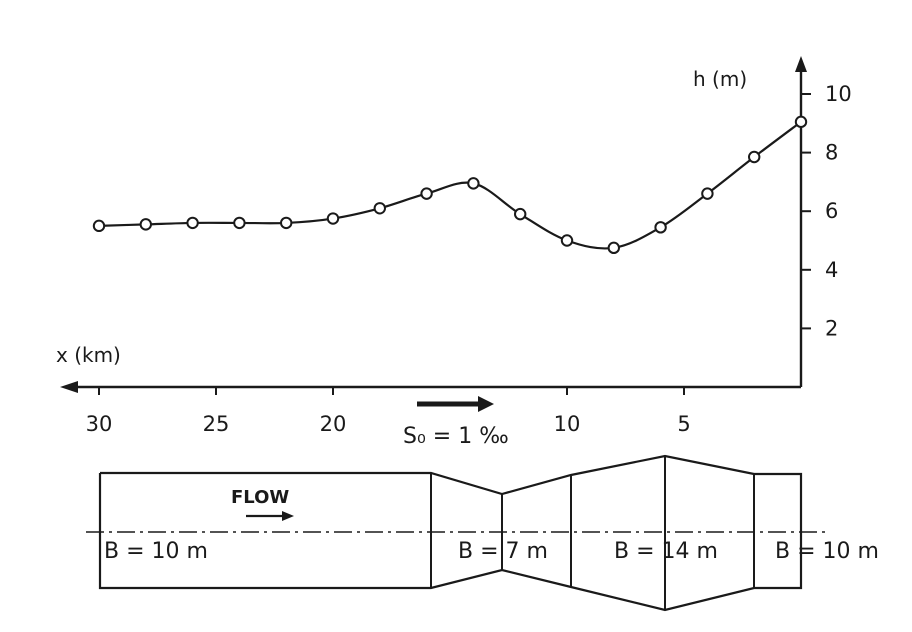  What do you see at coordinates (666, 551) in the screenshot?
I see `section-label-3: B = 14 m` at bounding box center [666, 551].